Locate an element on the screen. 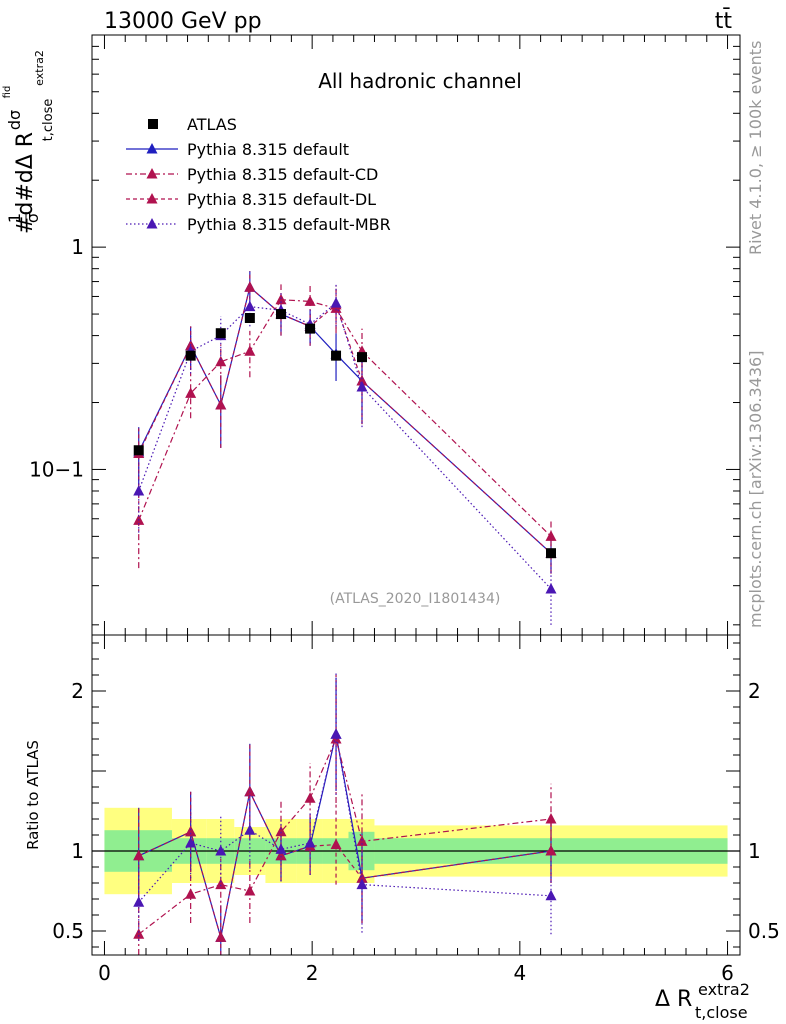 This screenshot has height=1024, width=786. main-ytick-label-0: 10−1 is located at coordinates (56, 469).